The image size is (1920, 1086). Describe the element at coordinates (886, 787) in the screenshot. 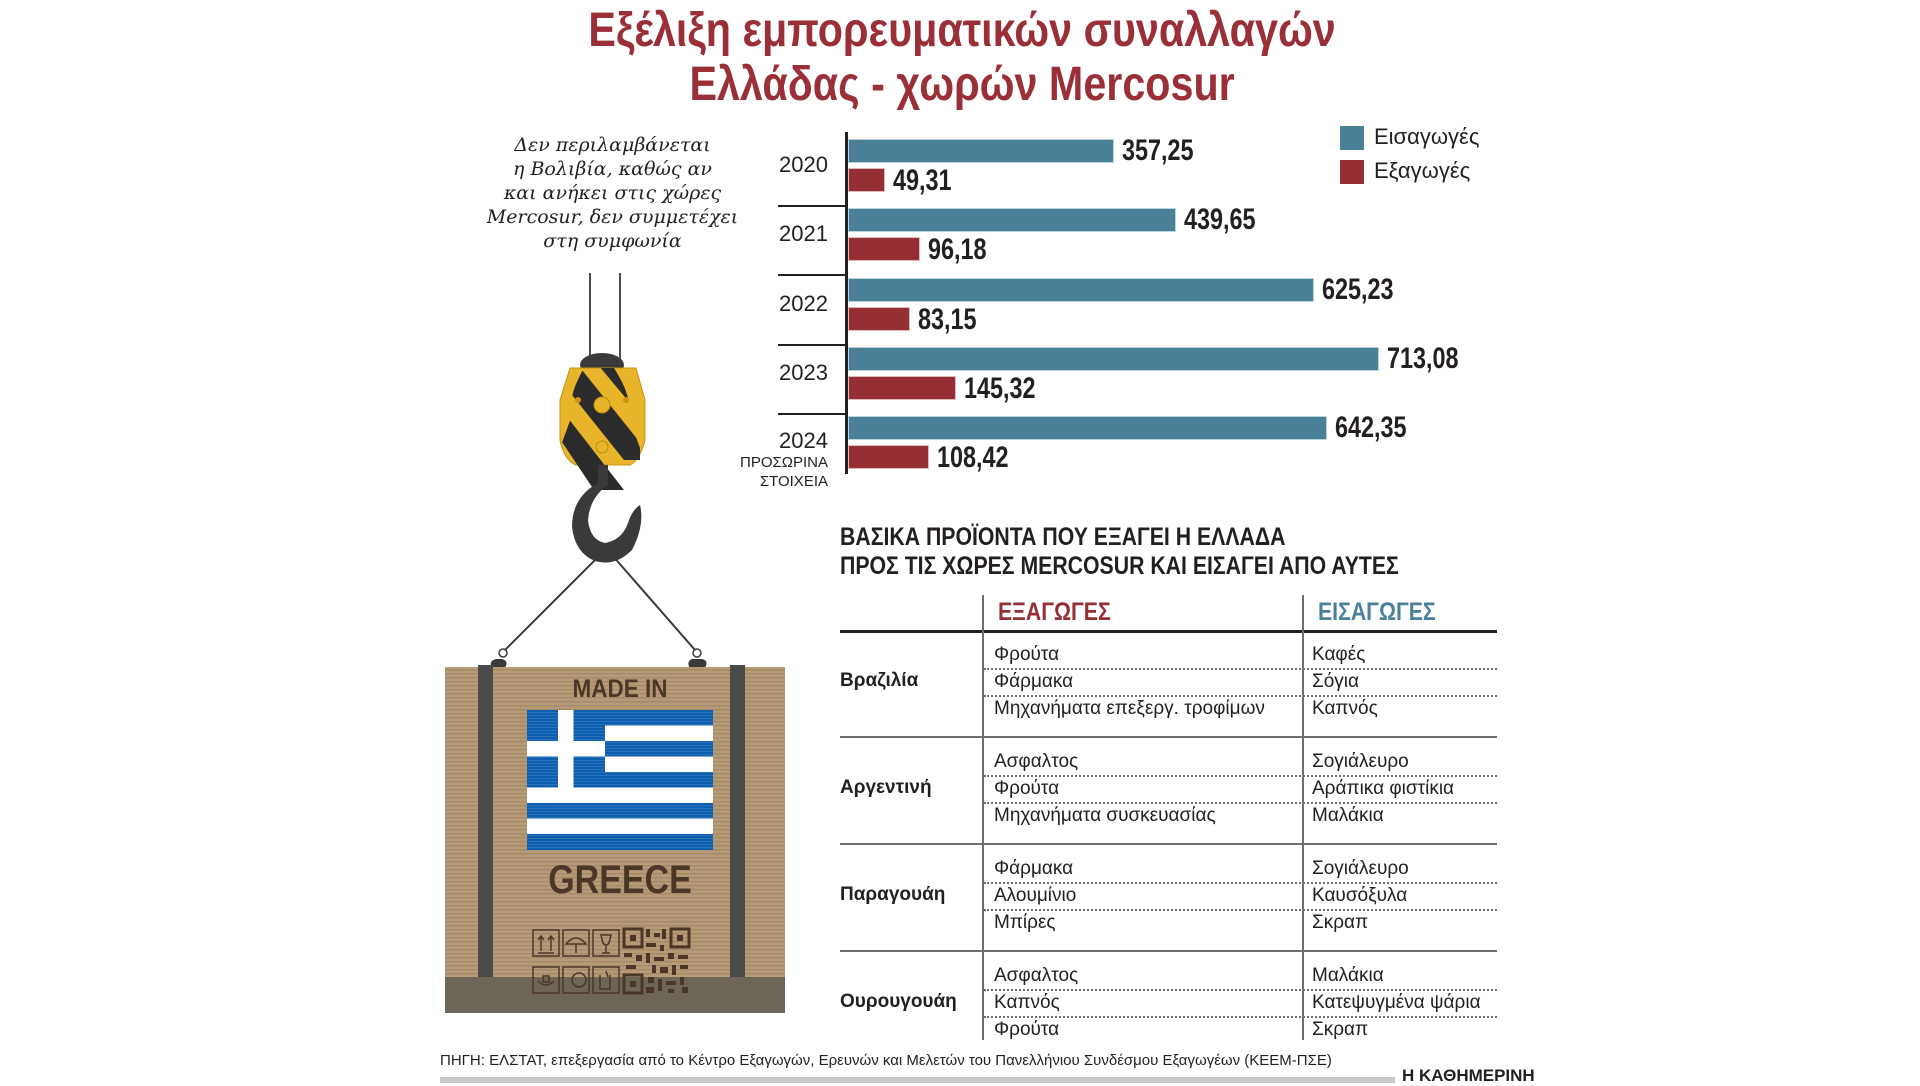

I see `country-argentina: Αργεντινή` at that location.